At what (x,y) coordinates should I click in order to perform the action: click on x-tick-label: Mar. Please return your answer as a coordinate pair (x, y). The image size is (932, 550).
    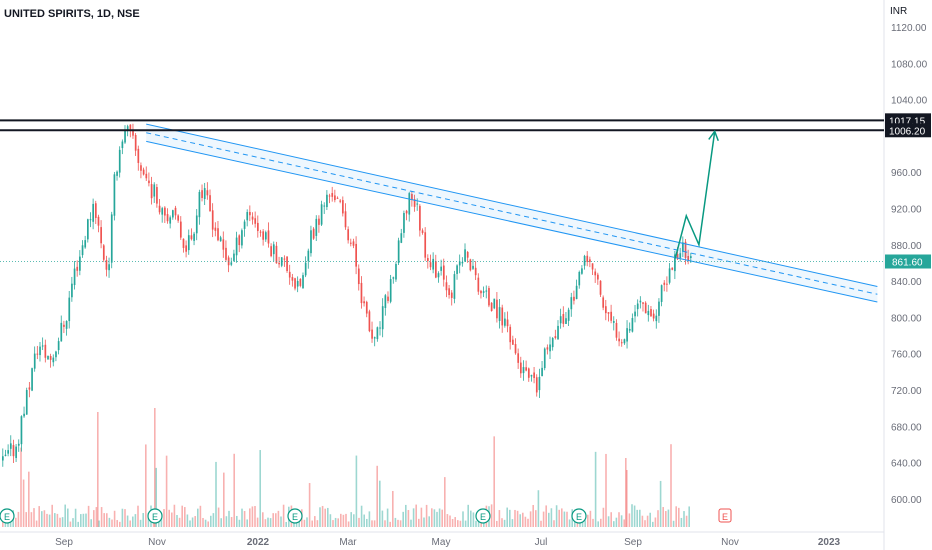
    Looking at the image, I should click on (348, 542).